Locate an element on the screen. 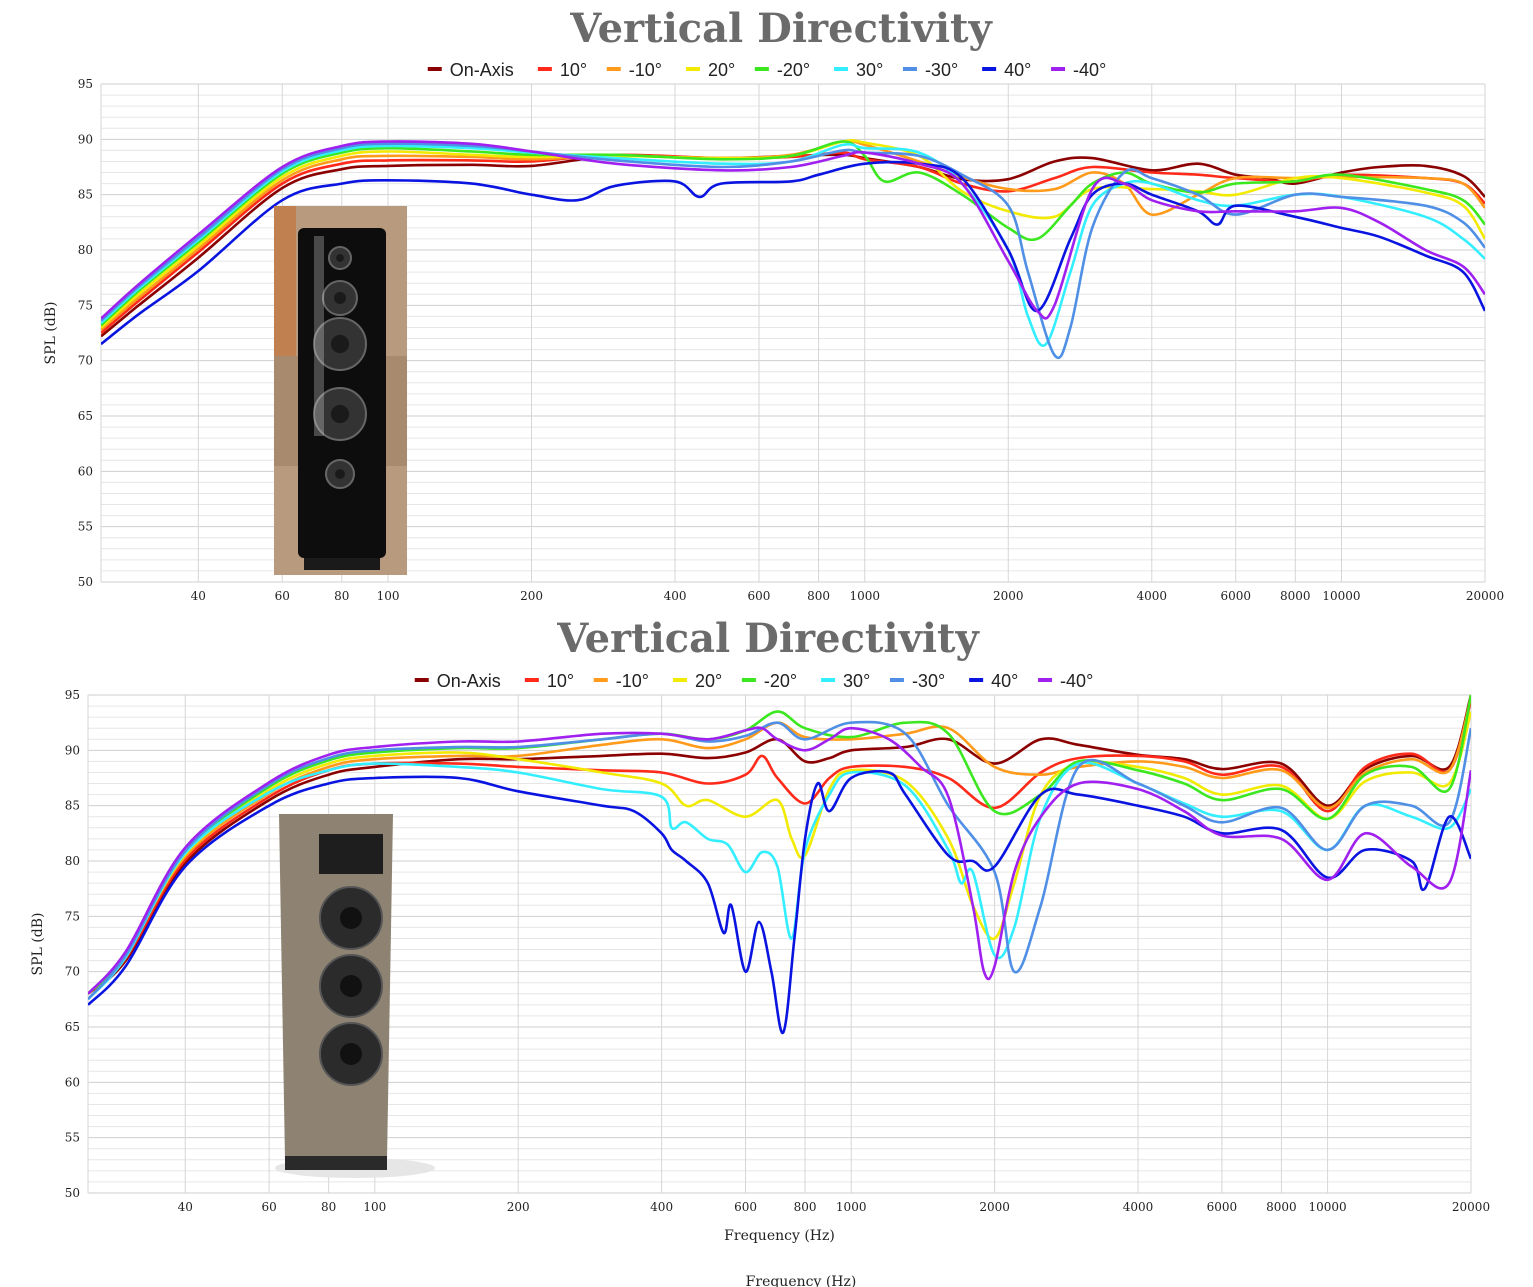 This screenshot has height=1287, width=1533. legend-label: 30° is located at coordinates (856, 681).